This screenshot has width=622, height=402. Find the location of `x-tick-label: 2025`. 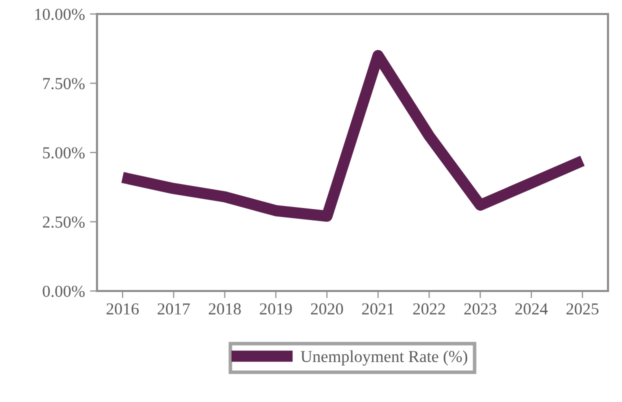

x-tick-label: 2025 is located at coordinates (582, 309).